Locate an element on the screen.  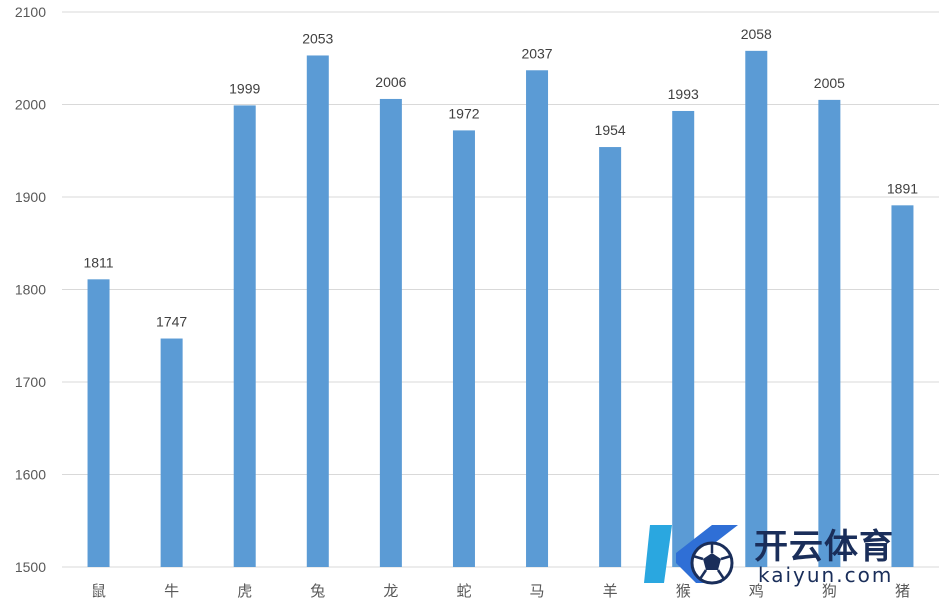
y-tick-label: 1900 is located at coordinates (30, 197).